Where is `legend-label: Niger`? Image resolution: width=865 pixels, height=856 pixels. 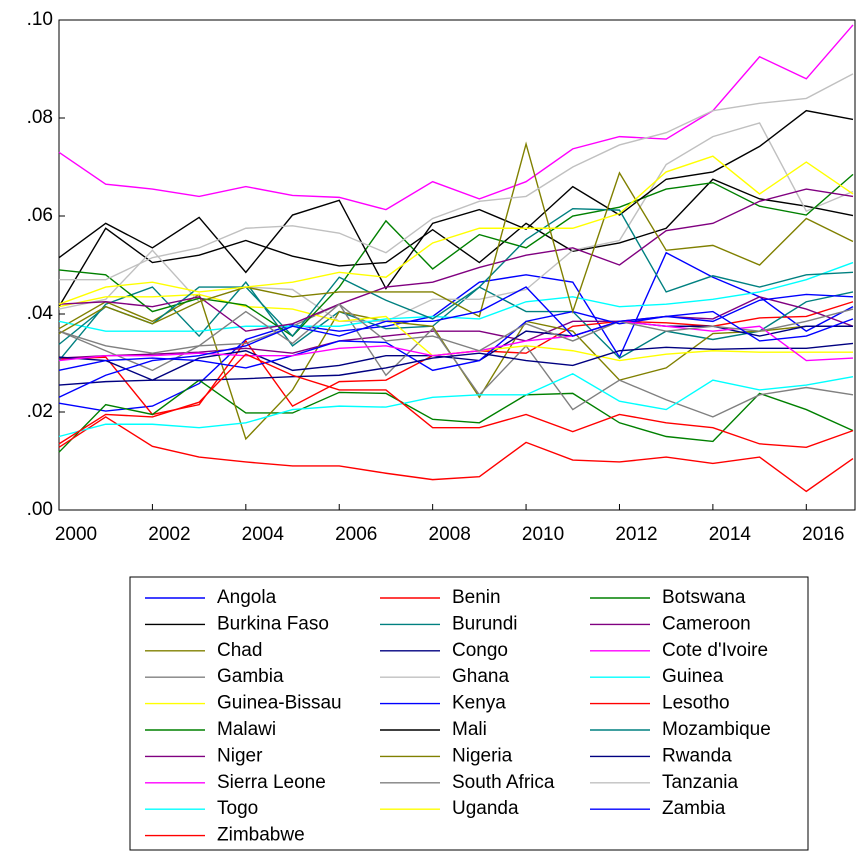
legend-label: Niger is located at coordinates (240, 755).